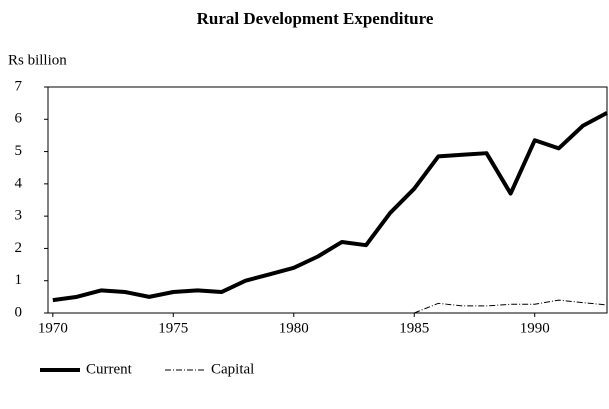 The height and width of the screenshot is (409, 609). What do you see at coordinates (109, 369) in the screenshot?
I see `legend-label: Current` at bounding box center [109, 369].